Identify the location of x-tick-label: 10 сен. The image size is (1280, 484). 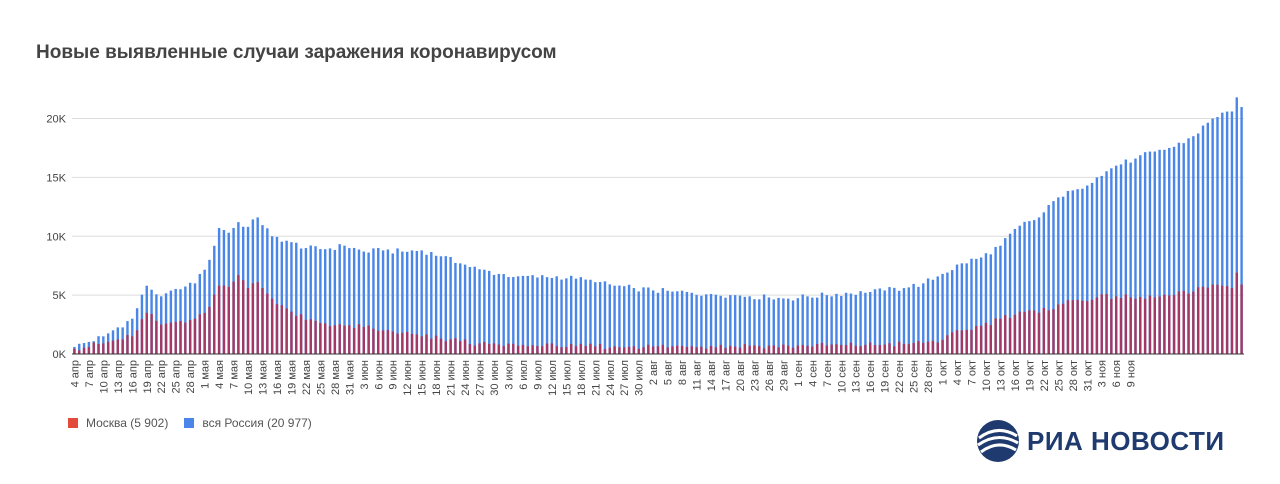
(842, 376).